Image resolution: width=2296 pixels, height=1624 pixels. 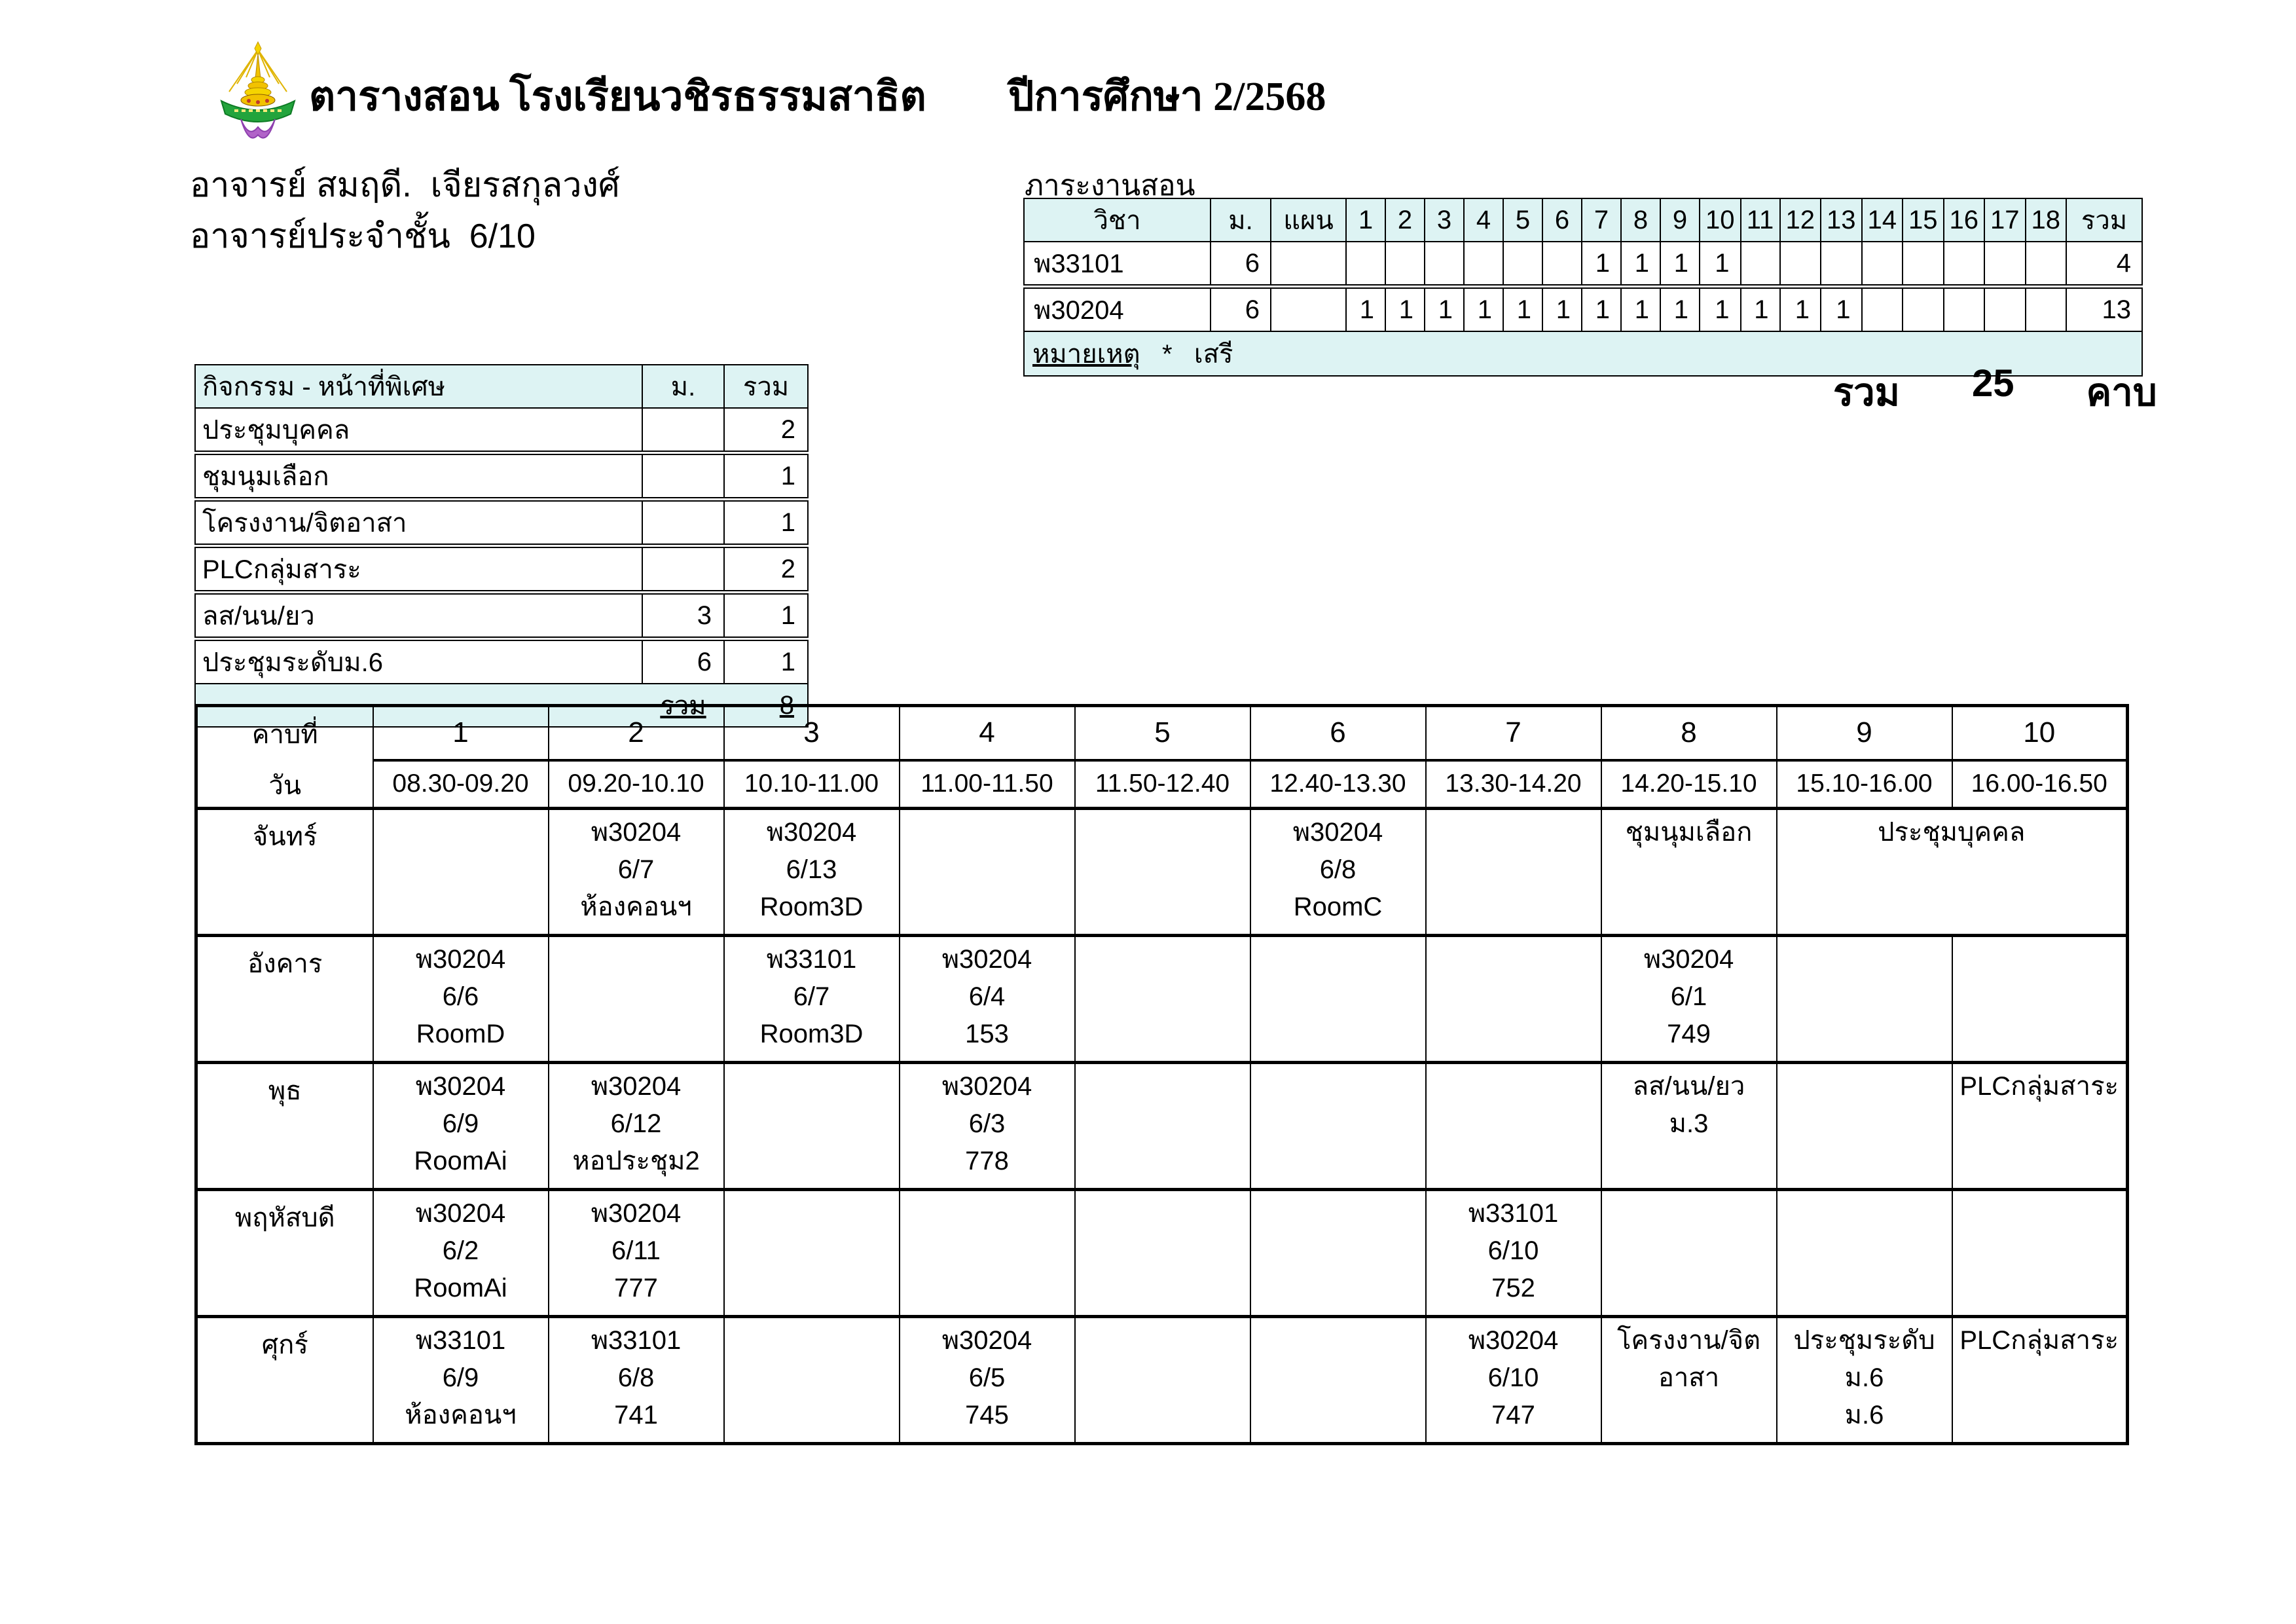 What do you see at coordinates (418, 386) in the screenshot?
I see `activities-header-name: กิจกรรม - หน้าที่พิเศษ` at bounding box center [418, 386].